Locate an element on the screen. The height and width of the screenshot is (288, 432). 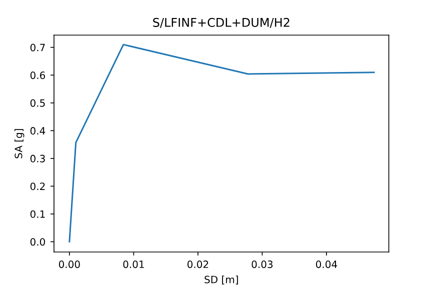
y-tick-label: 0.1 is located at coordinates (37, 214).